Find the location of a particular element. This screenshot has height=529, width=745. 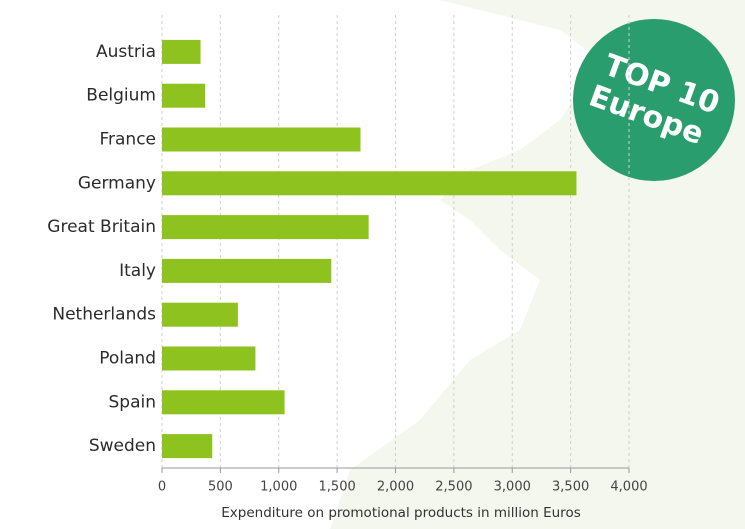

badge-circle is located at coordinates (654, 100).